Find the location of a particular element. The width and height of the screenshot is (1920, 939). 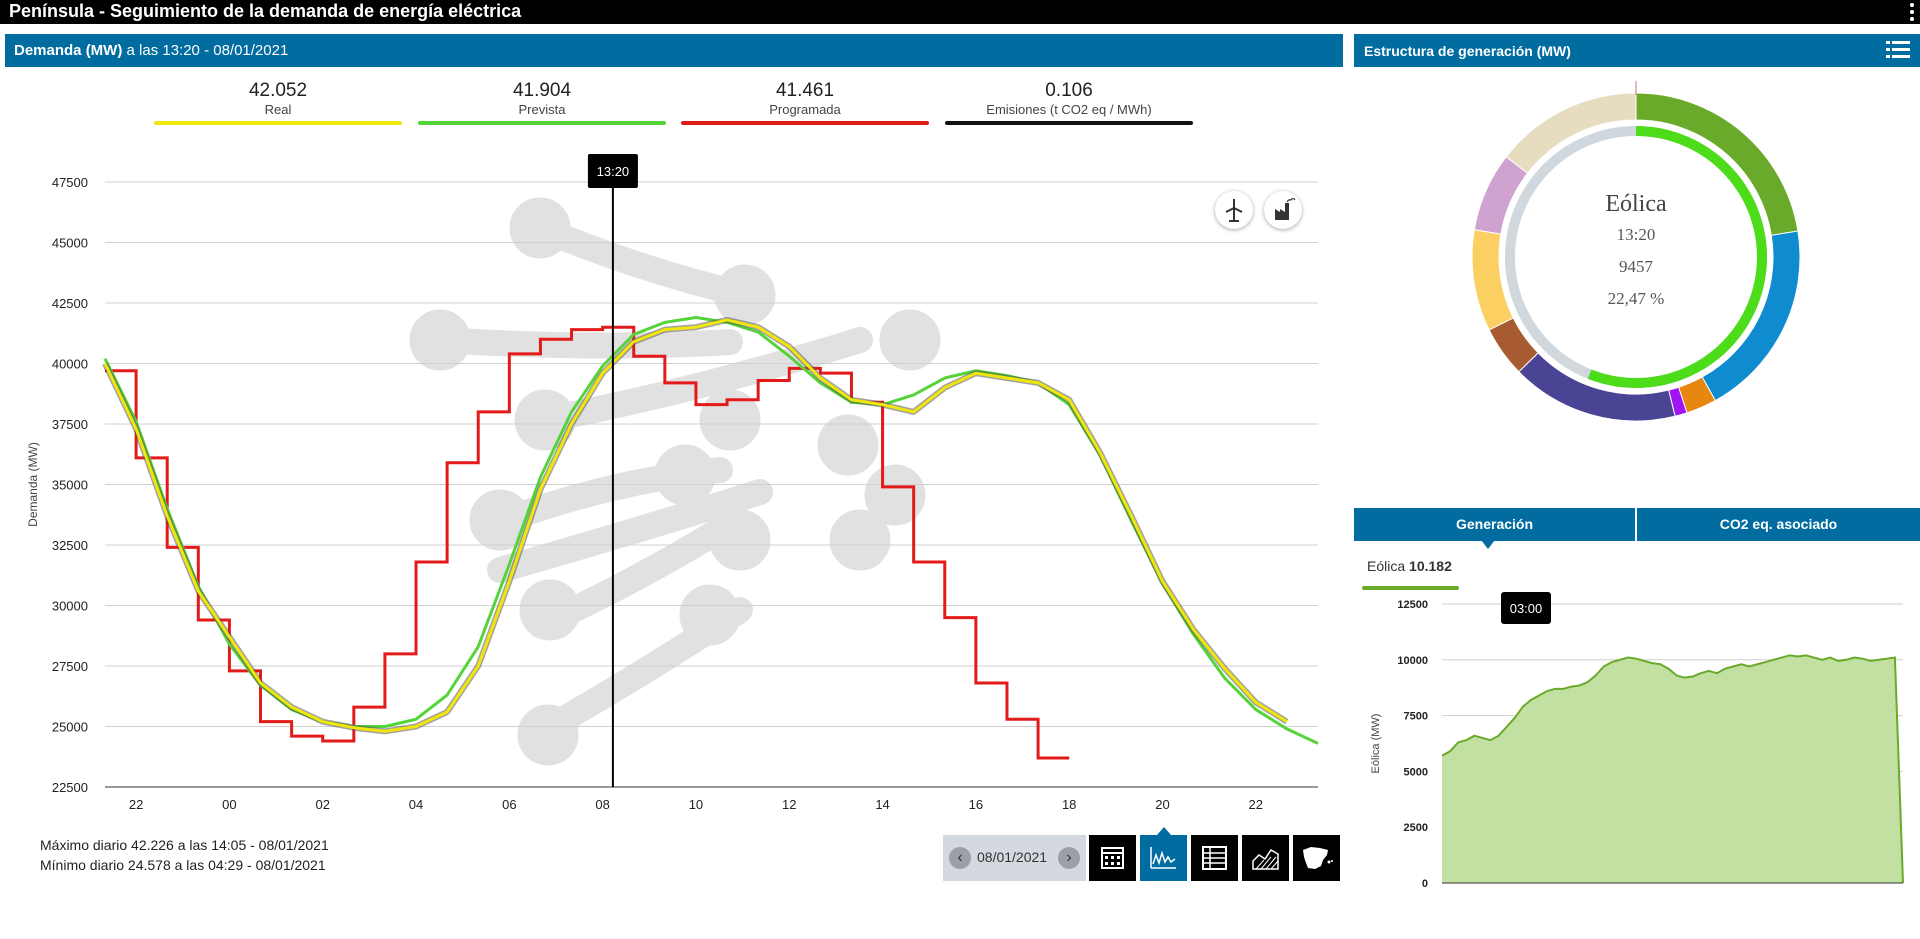

y-tick-label: 10000 is located at coordinates (1412, 661).